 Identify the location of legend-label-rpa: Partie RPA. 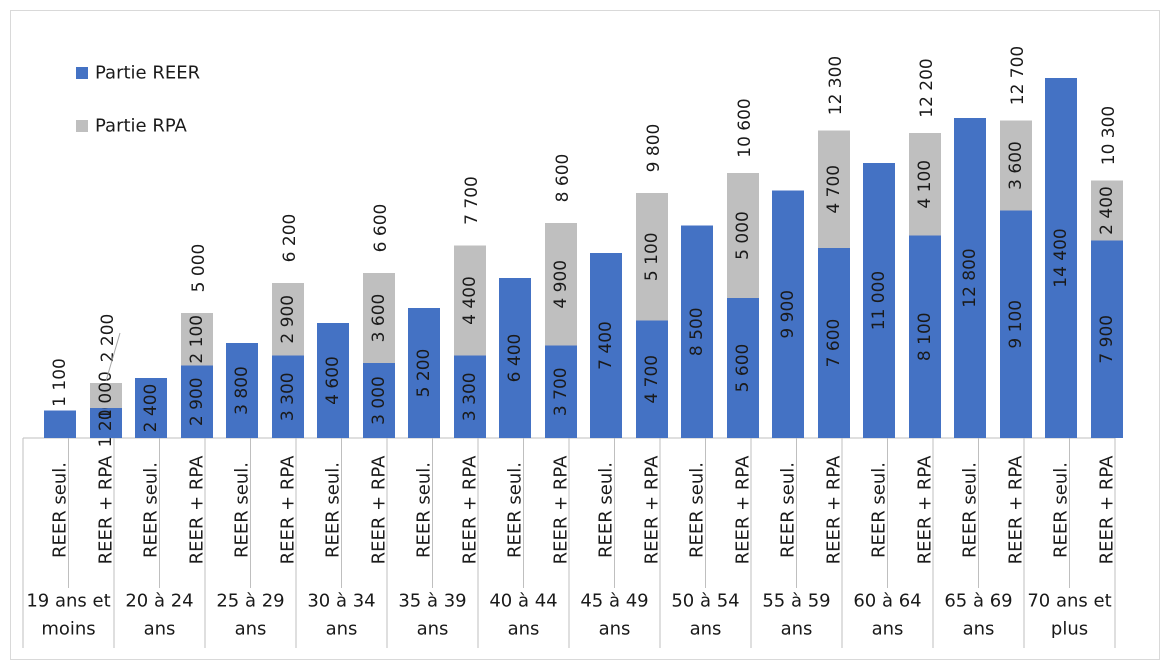
(141, 126).